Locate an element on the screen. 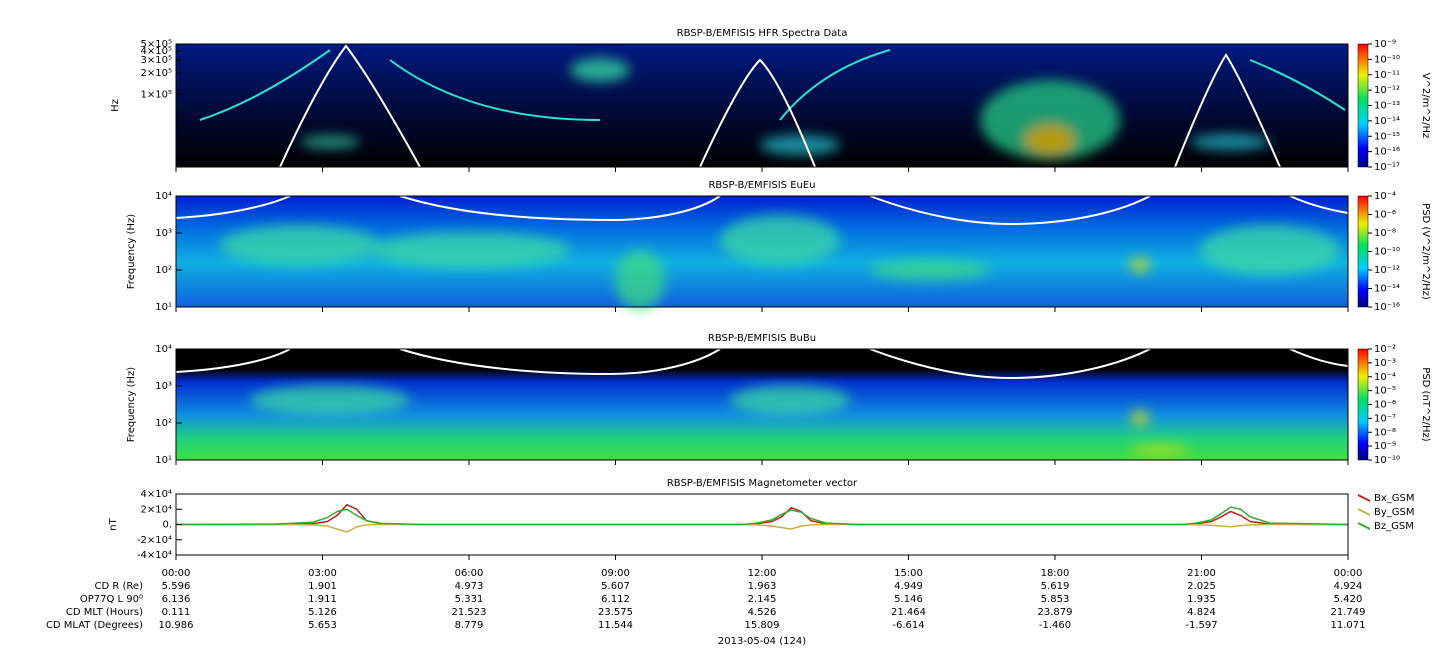 Image resolution: width=1447 pixels, height=662 pixels. x-tick-label: 03:00 is located at coordinates (322, 573).